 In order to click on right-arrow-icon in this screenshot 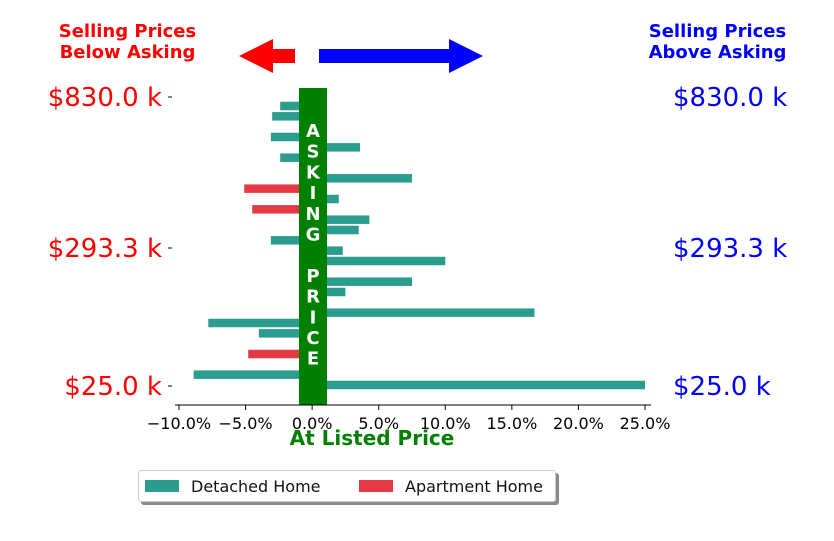, I will do `click(401, 56)`.